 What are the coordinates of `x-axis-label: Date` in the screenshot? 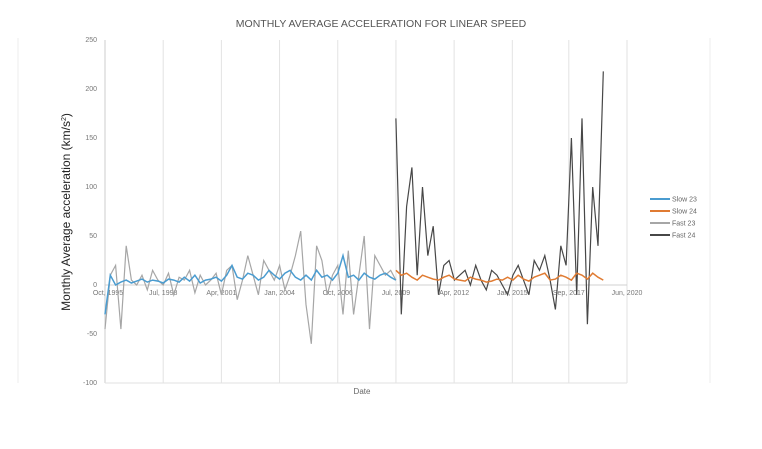 It's located at (362, 391).